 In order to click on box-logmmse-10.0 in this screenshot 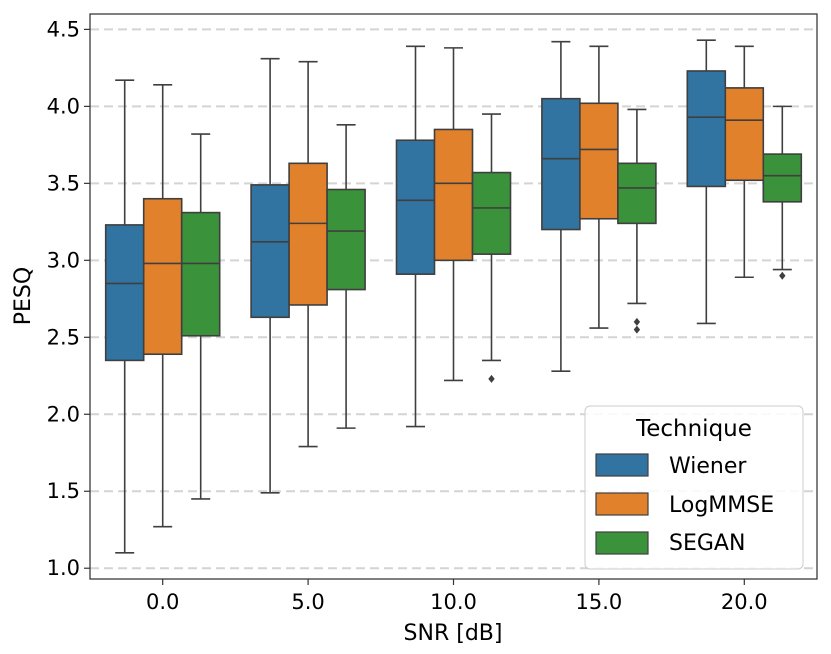, I will do `click(453, 214)`.